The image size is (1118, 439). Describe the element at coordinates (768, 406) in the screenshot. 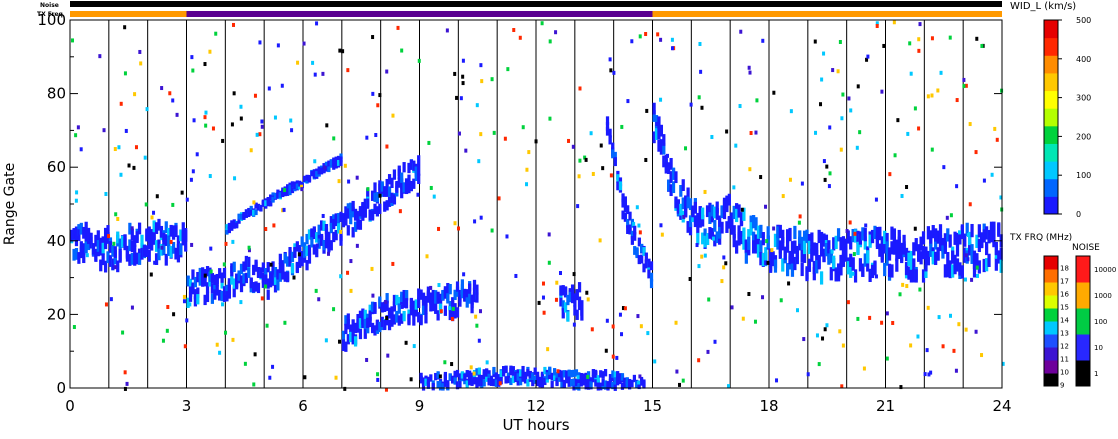

I see `x-tick-label-18: 18` at that location.